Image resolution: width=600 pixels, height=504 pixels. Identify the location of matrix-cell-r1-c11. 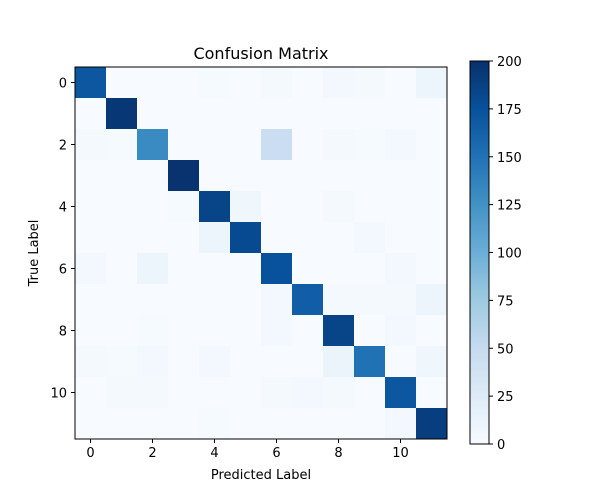
(432, 114).